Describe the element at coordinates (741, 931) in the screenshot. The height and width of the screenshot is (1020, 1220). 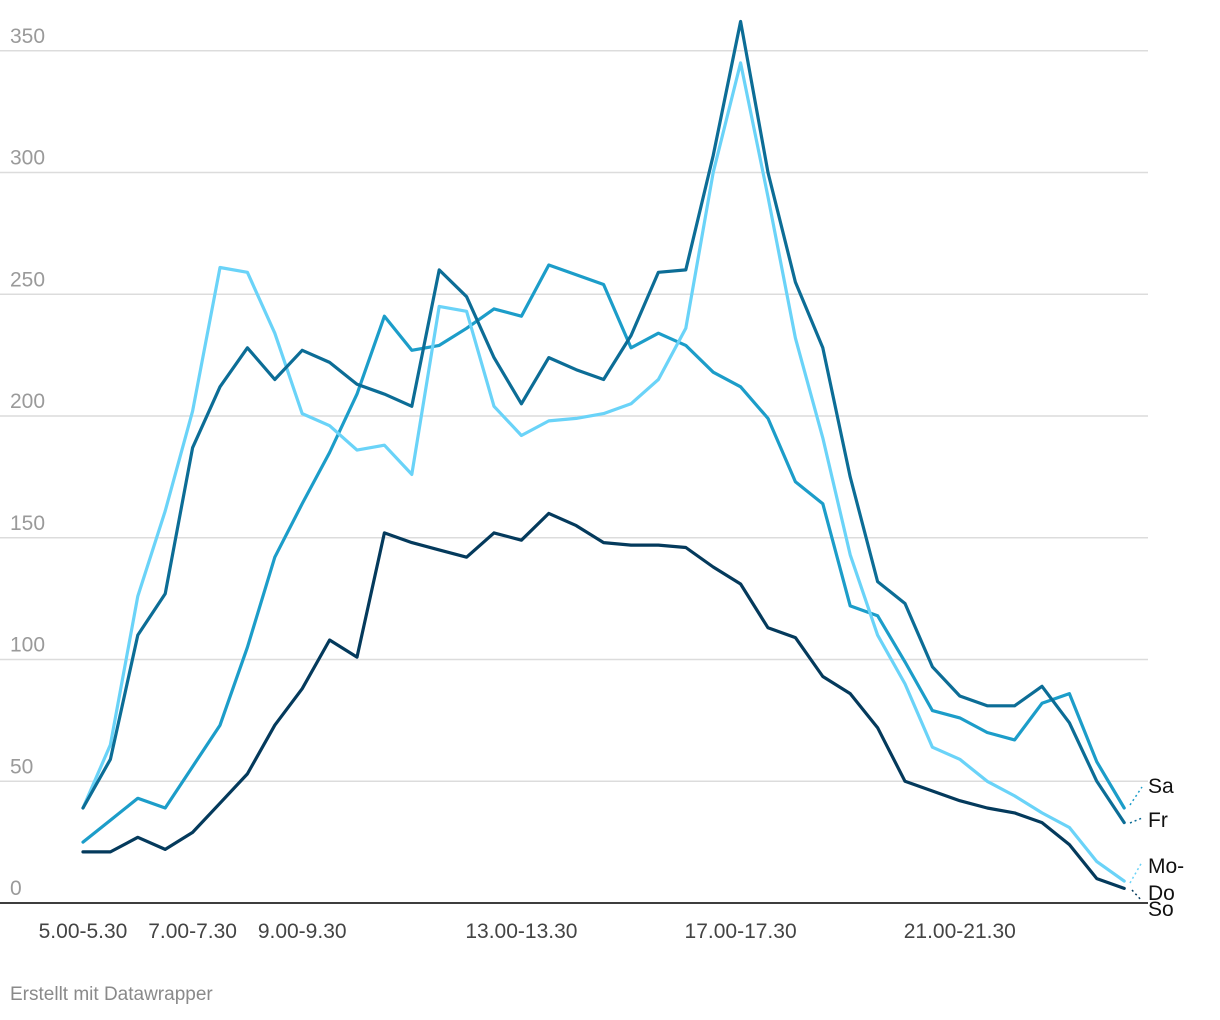
I see `x-tick-label-24: 17.00-17.30` at that location.